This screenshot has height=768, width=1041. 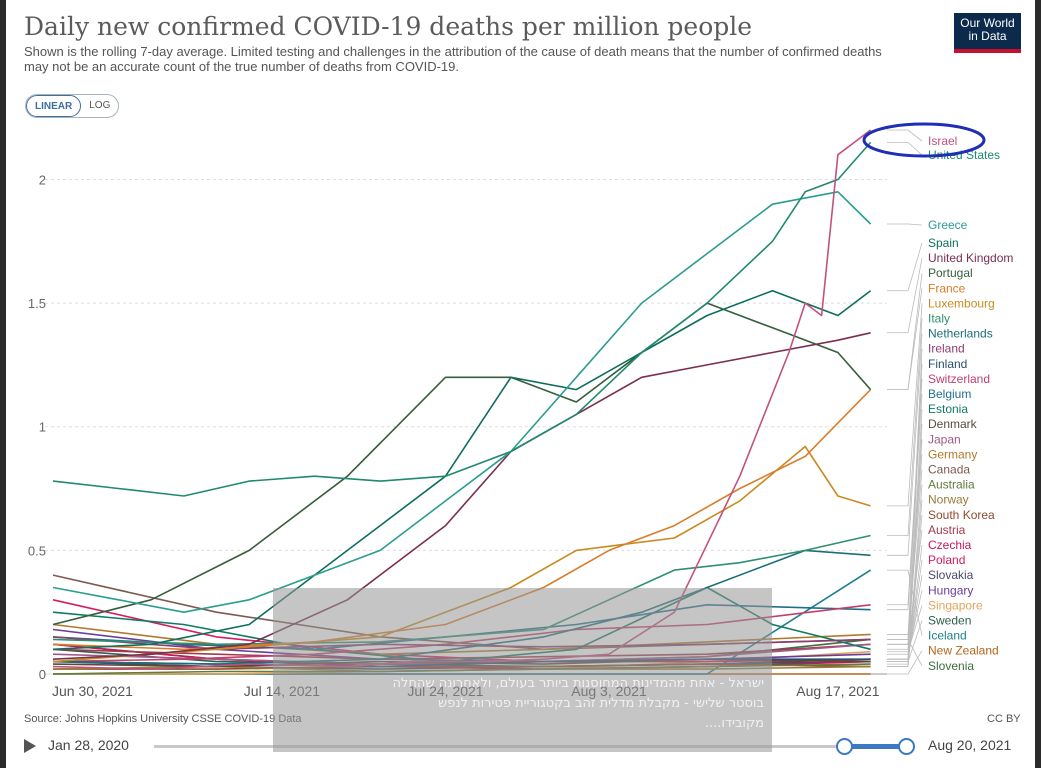 What do you see at coordinates (947, 288) in the screenshot?
I see `legend-label-france: France` at bounding box center [947, 288].